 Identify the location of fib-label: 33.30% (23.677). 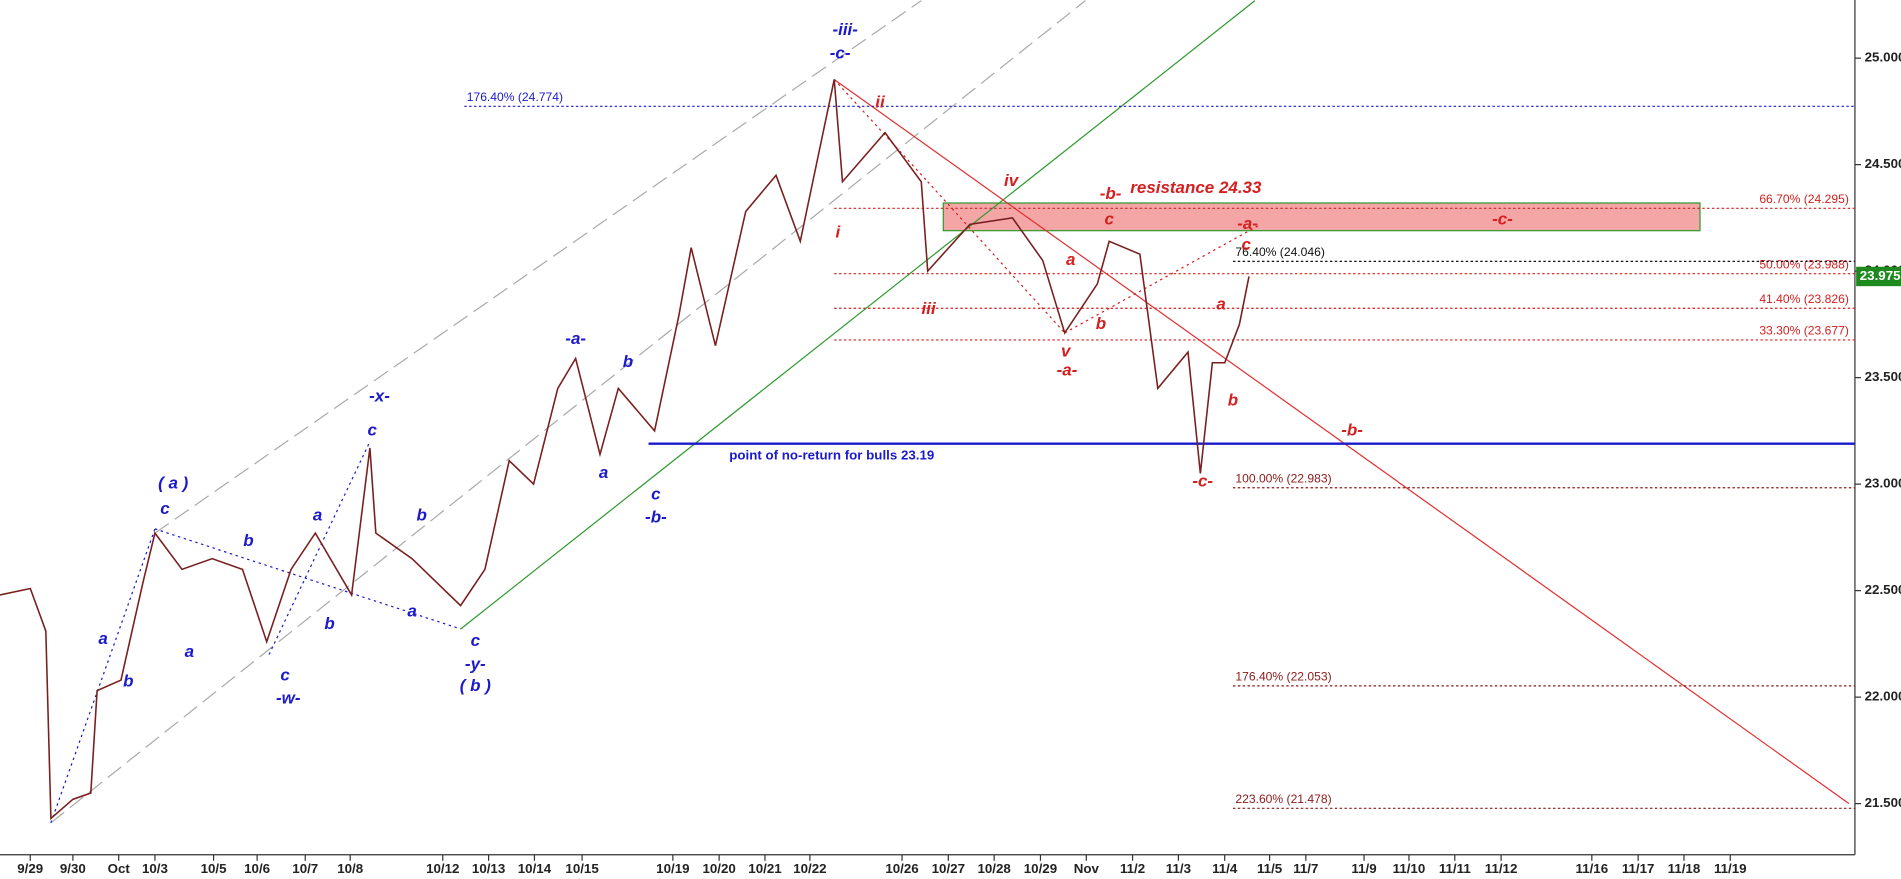
(1804, 331).